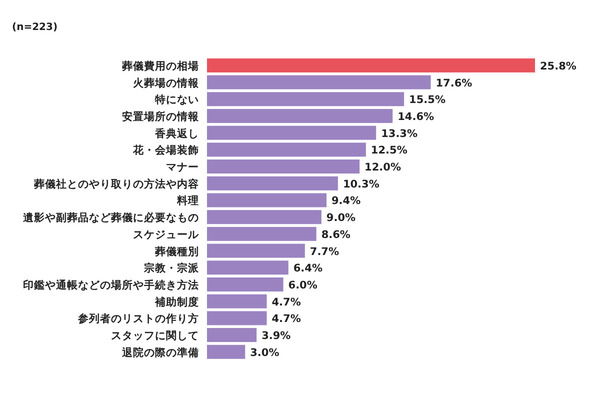  I want to click on text: (n=223), so click(35, 27).